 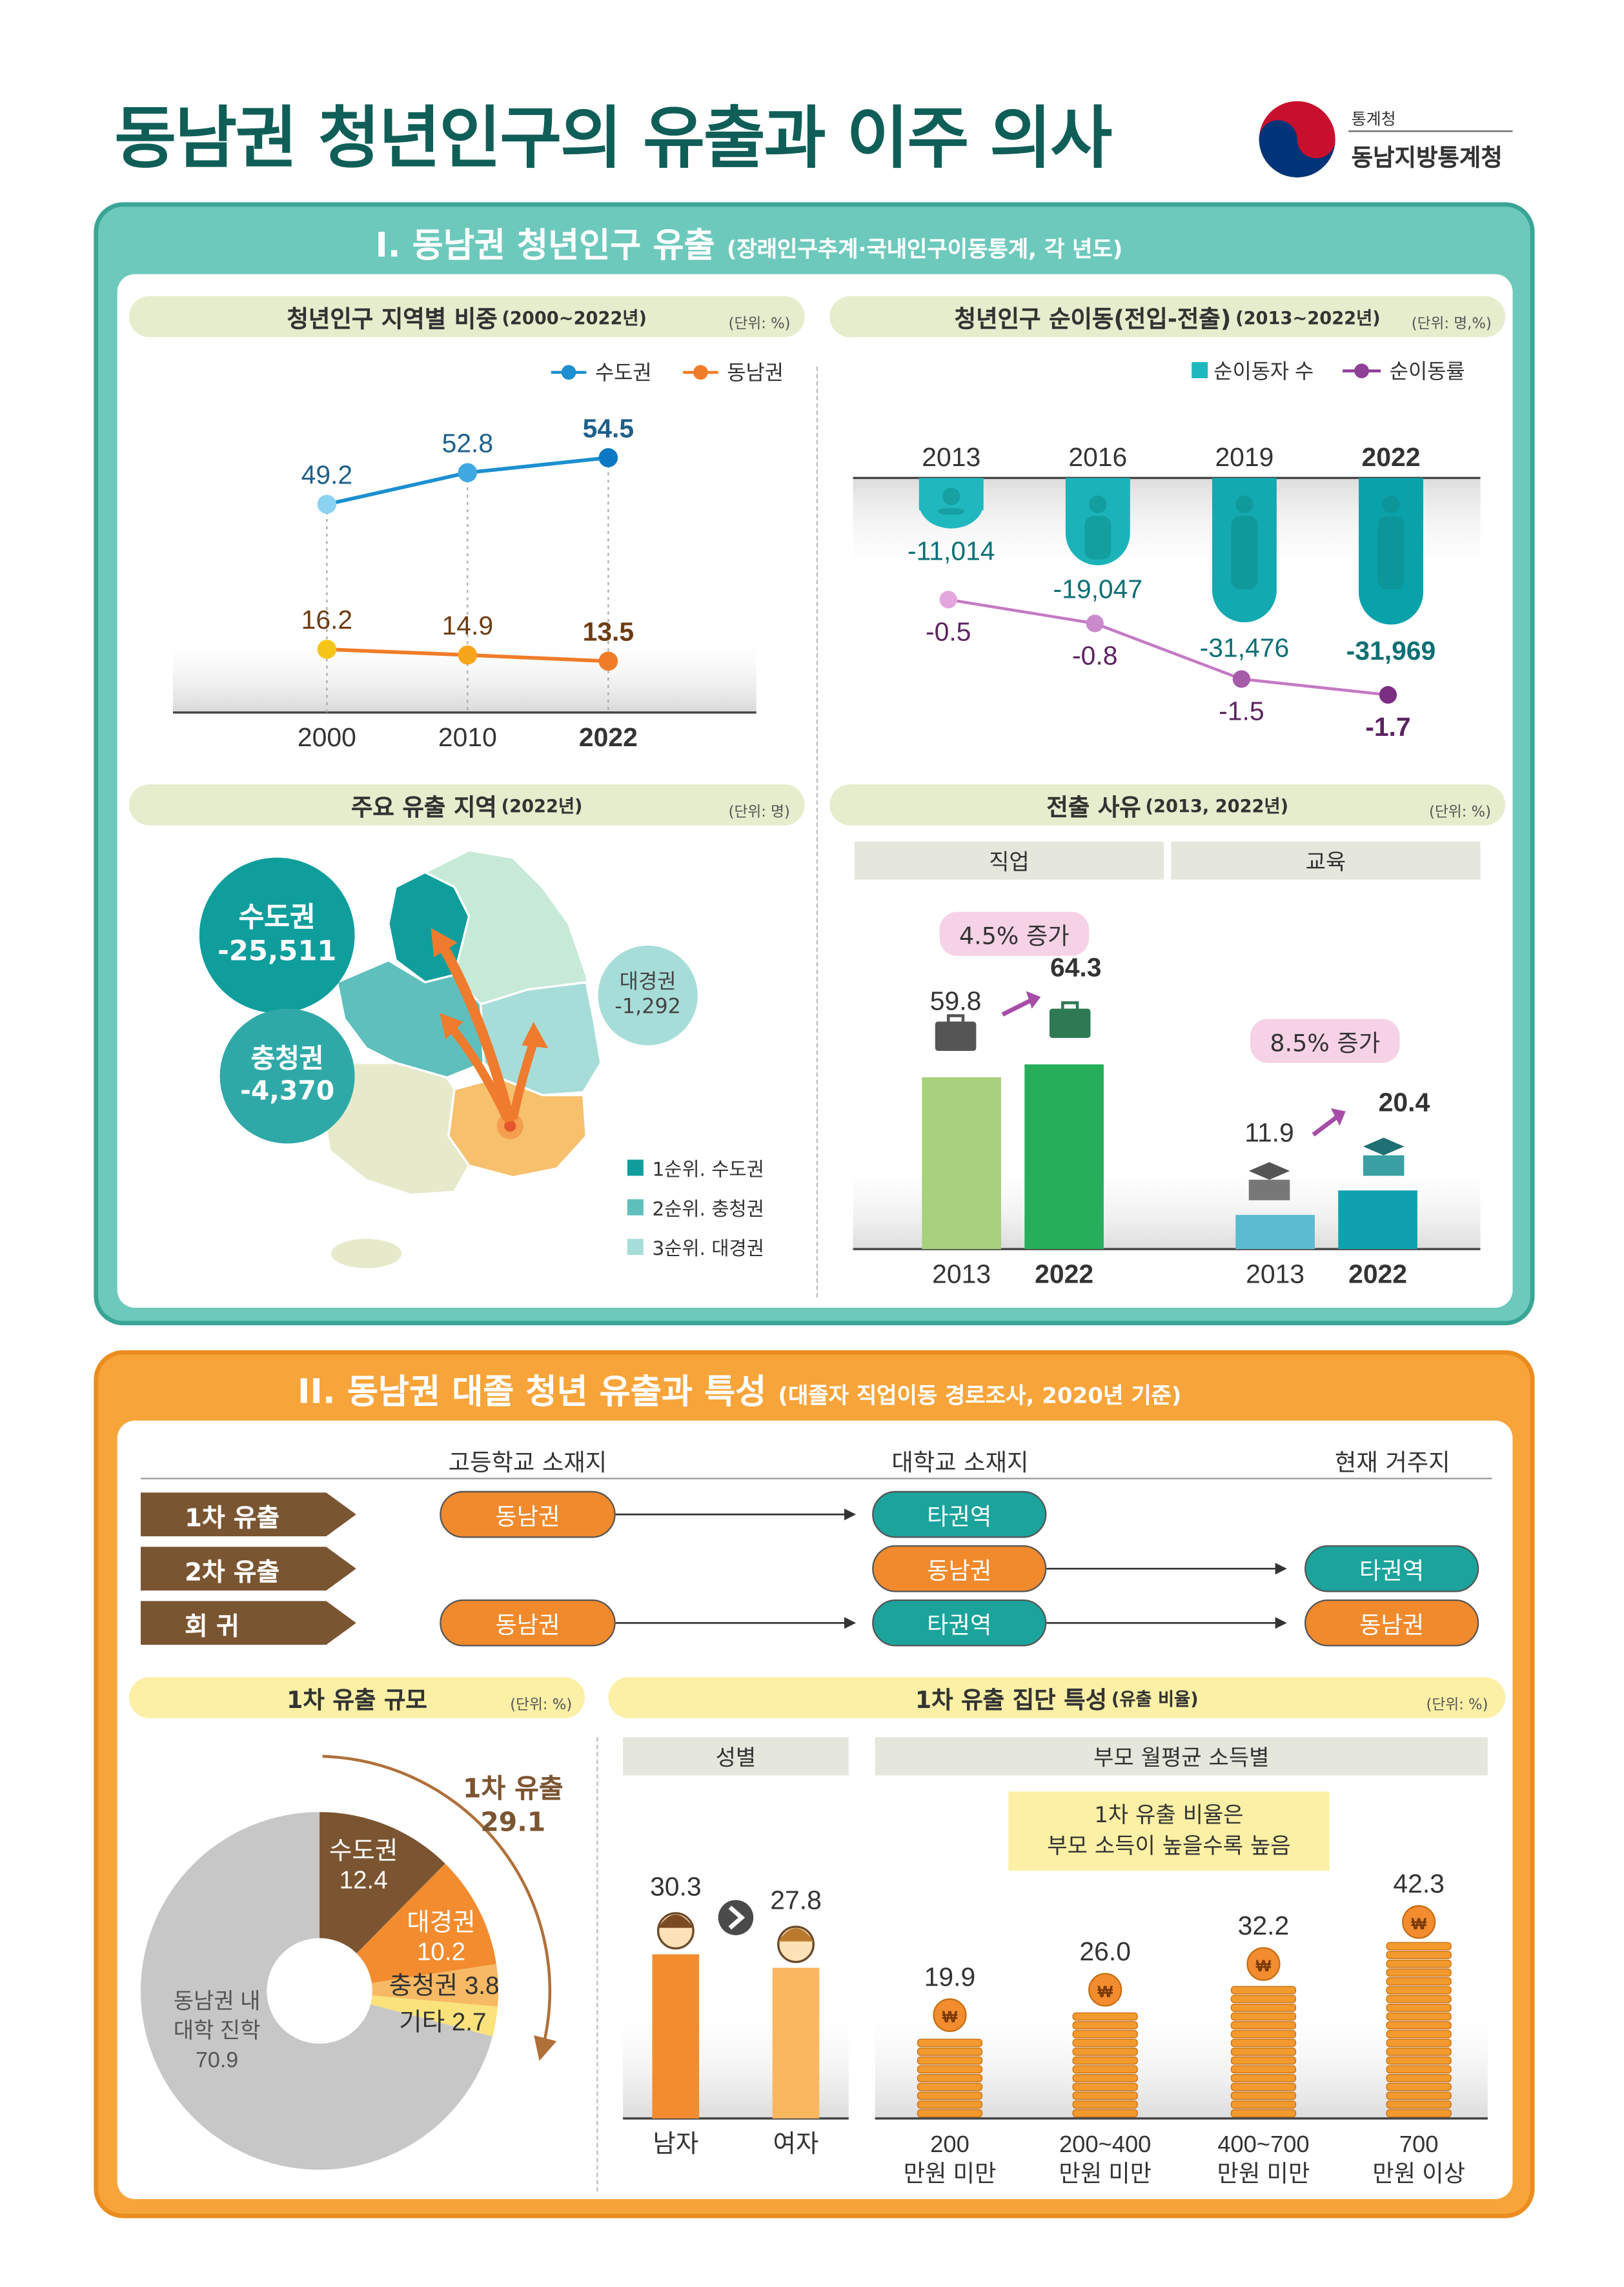 I want to click on bar-label-1: -19,047, so click(x=1098, y=589).